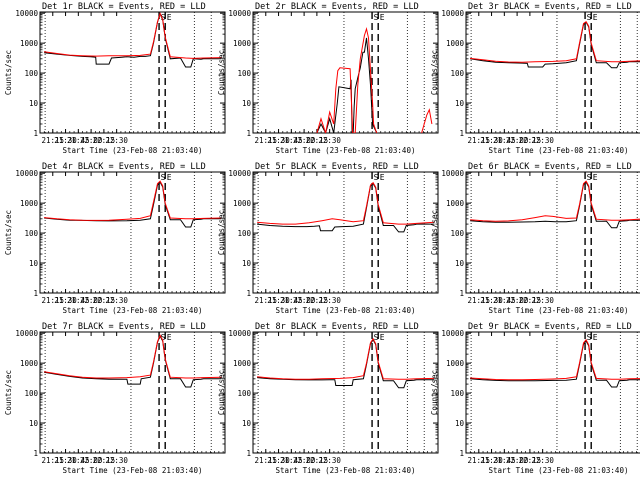 This screenshot has width=640, height=480. I want to click on panel-title: Det 7r BLACK = Events, RED = LLD, so click(124, 327).